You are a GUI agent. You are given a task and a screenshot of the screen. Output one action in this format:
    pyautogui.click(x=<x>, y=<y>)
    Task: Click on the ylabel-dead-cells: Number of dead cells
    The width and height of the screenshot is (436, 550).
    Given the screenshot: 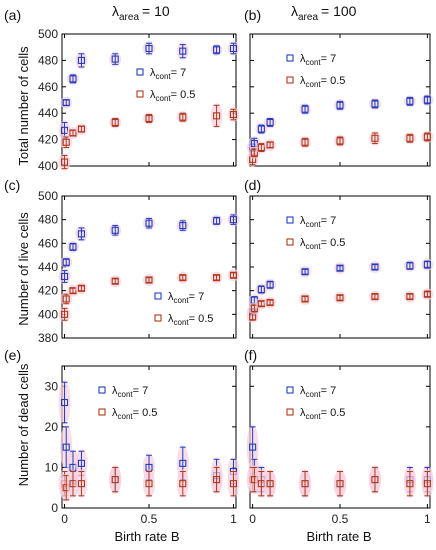 What is the action you would take?
    pyautogui.click(x=23, y=424)
    